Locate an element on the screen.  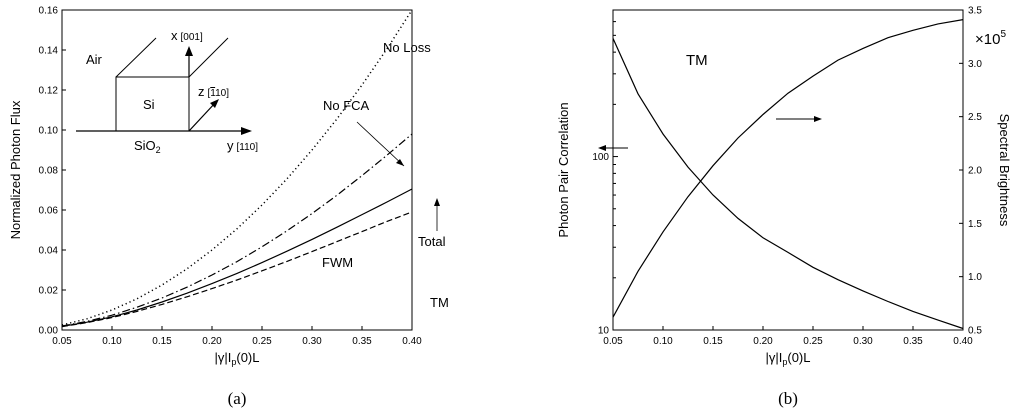
x-tick-label-a: 0.40 is located at coordinates (412, 341).